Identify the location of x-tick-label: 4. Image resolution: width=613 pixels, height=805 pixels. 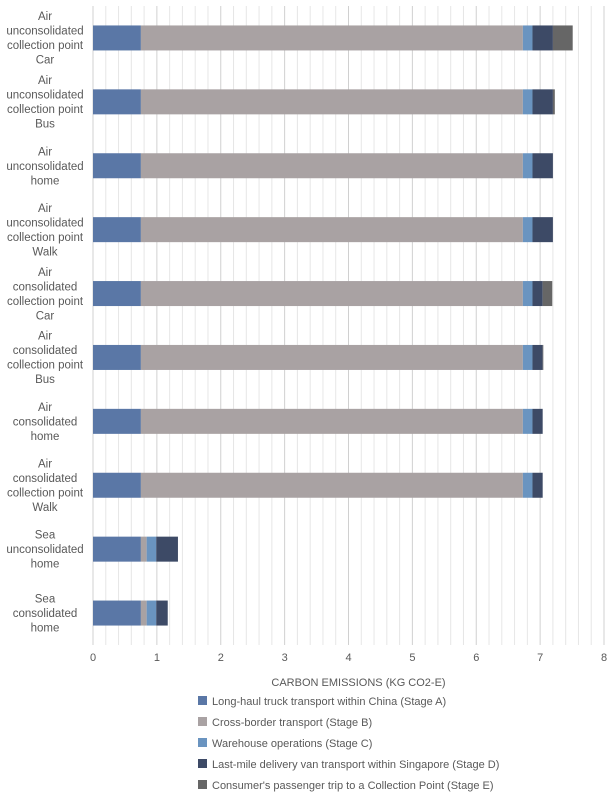
(348, 658).